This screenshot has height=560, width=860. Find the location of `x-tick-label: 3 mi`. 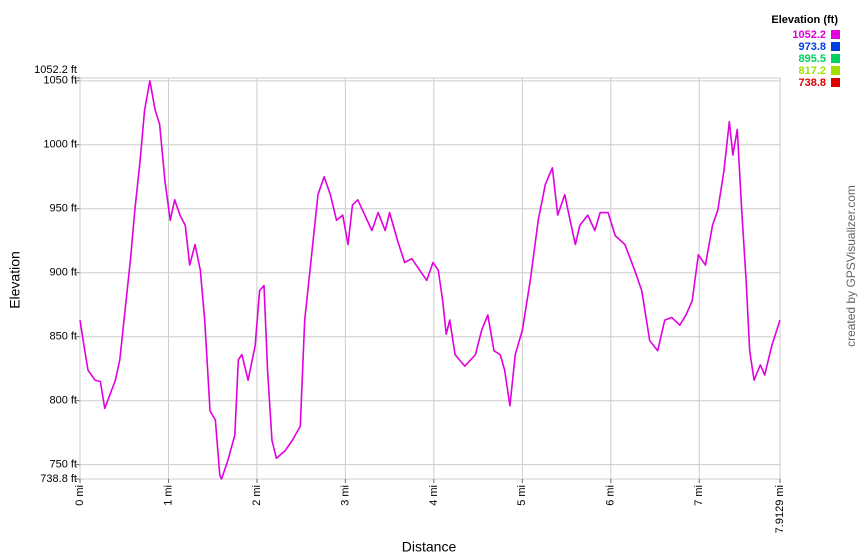

x-tick-label: 3 mi is located at coordinates (345, 495).